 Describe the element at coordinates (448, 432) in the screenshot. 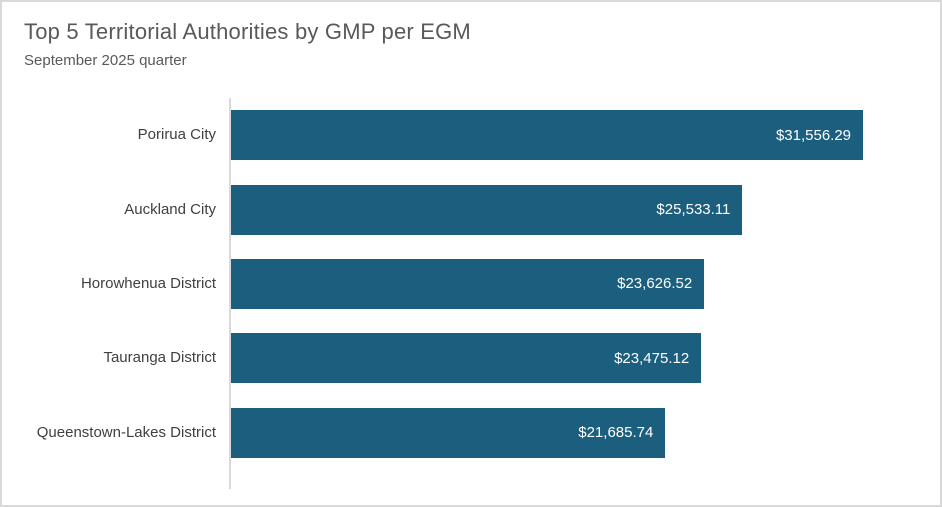

I see `bar: $21,685.74` at that location.